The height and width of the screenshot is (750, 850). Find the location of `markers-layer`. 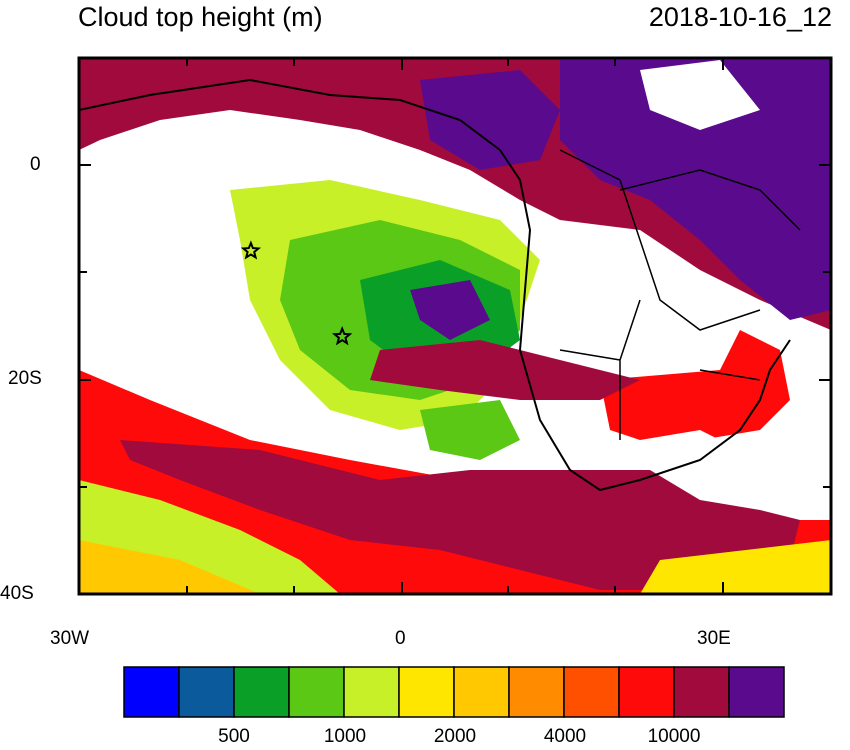

markers-layer is located at coordinates (296, 293).